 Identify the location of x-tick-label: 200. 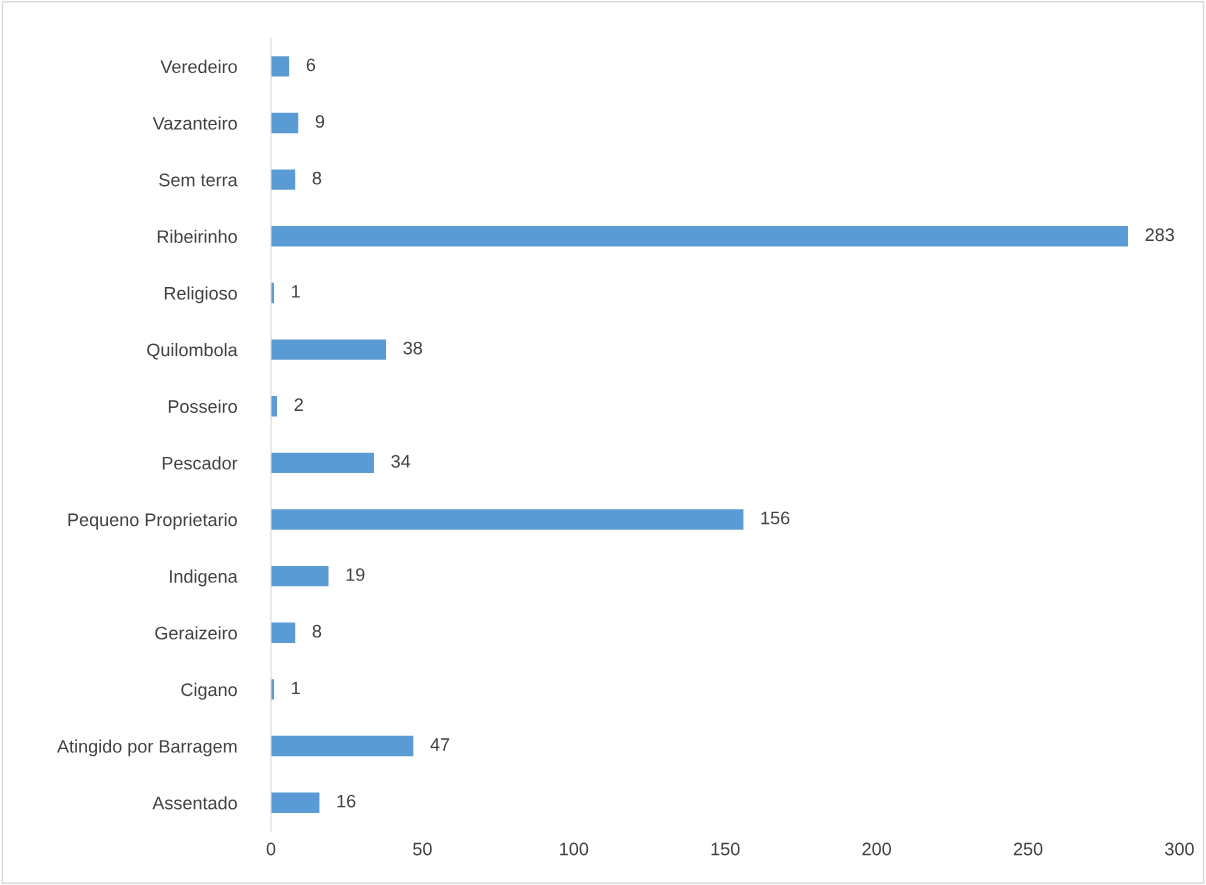
(876, 849).